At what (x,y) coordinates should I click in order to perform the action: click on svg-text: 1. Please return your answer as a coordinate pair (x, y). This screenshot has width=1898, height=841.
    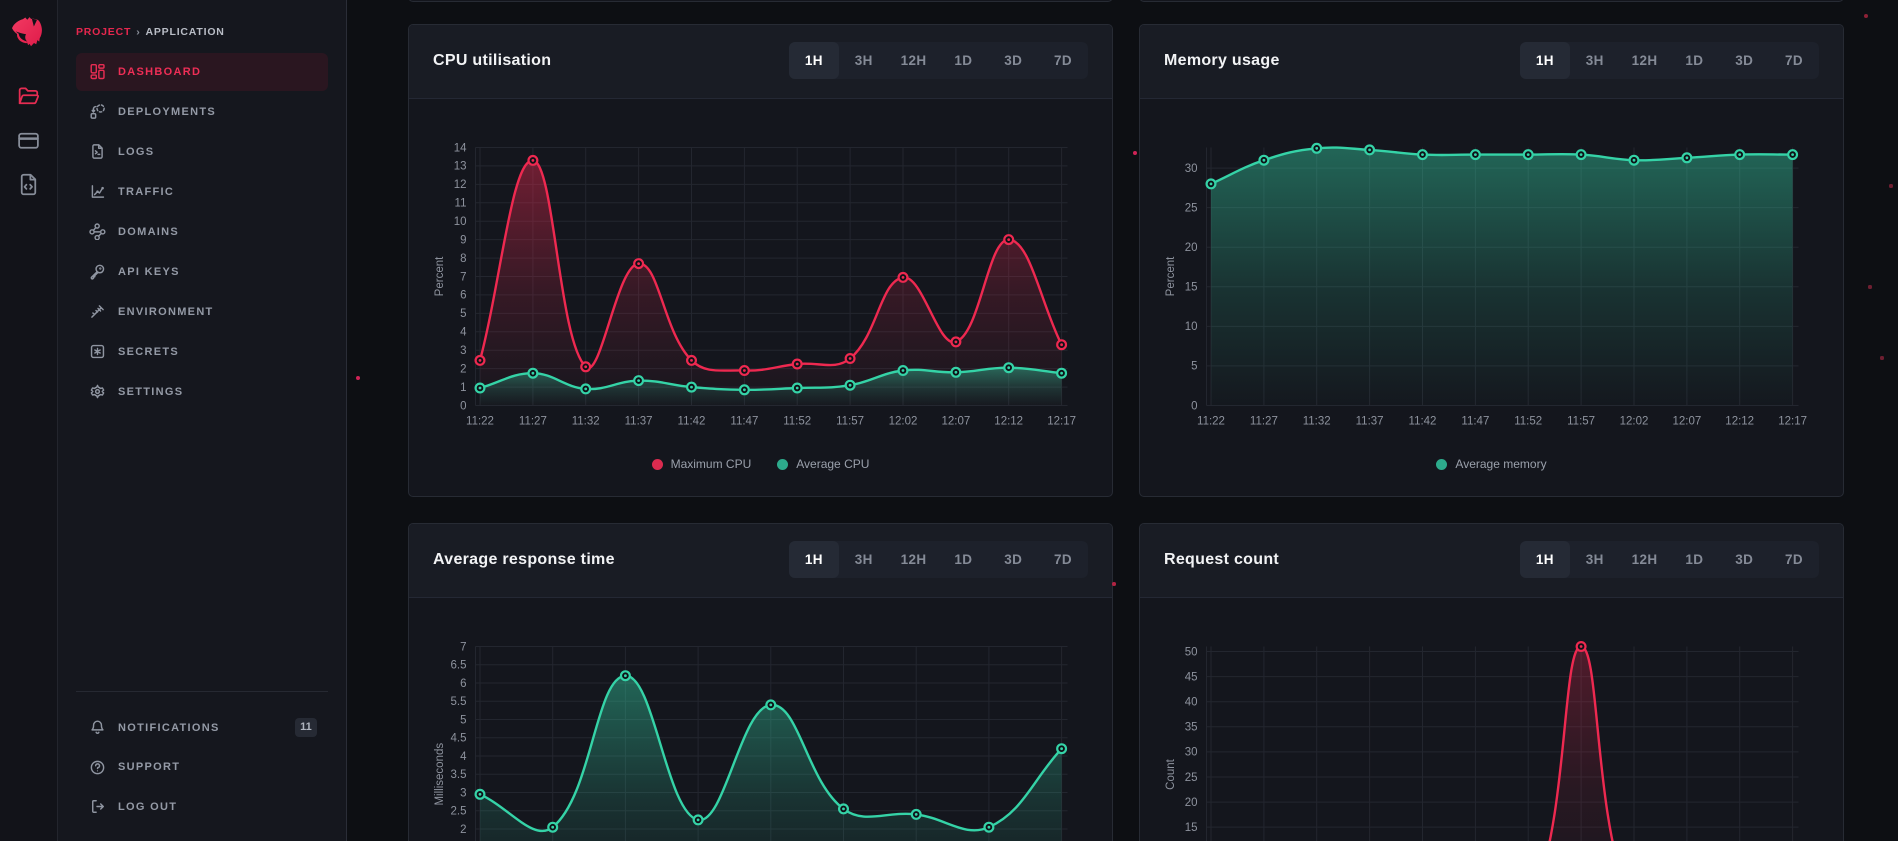
    Looking at the image, I should click on (463, 388).